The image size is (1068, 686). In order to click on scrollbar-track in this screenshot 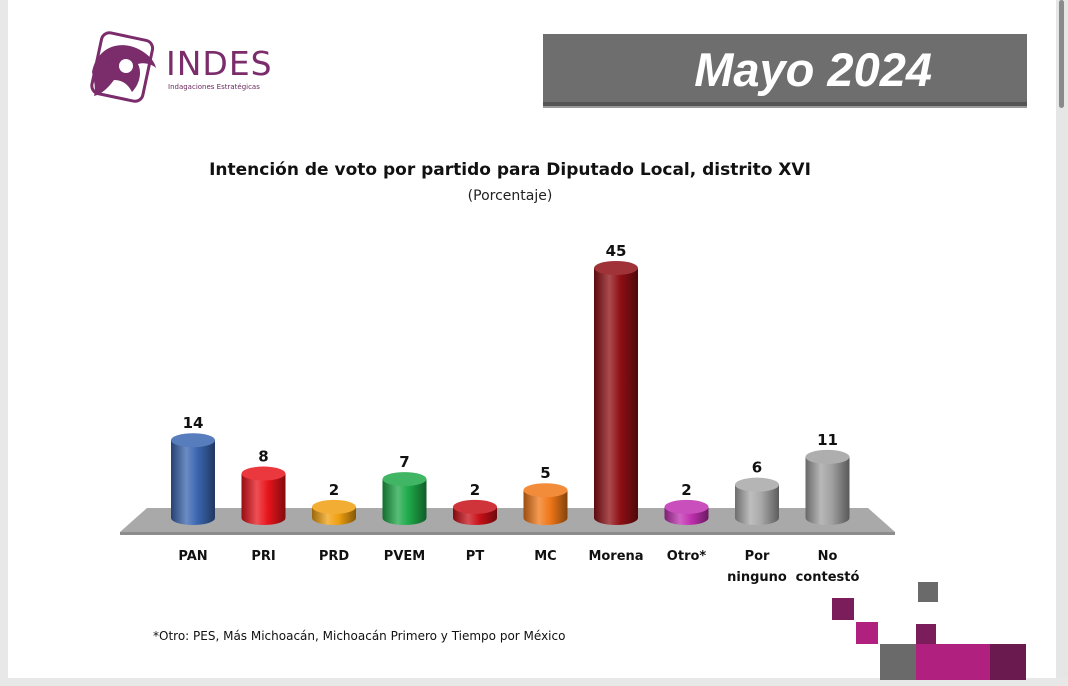, I will do `click(1062, 343)`.